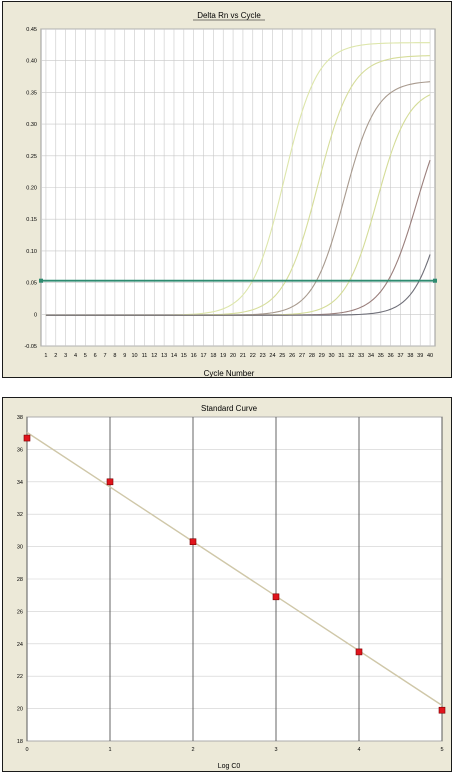  What do you see at coordinates (302, 356) in the screenshot?
I see `x-tick-label: 27` at bounding box center [302, 356].